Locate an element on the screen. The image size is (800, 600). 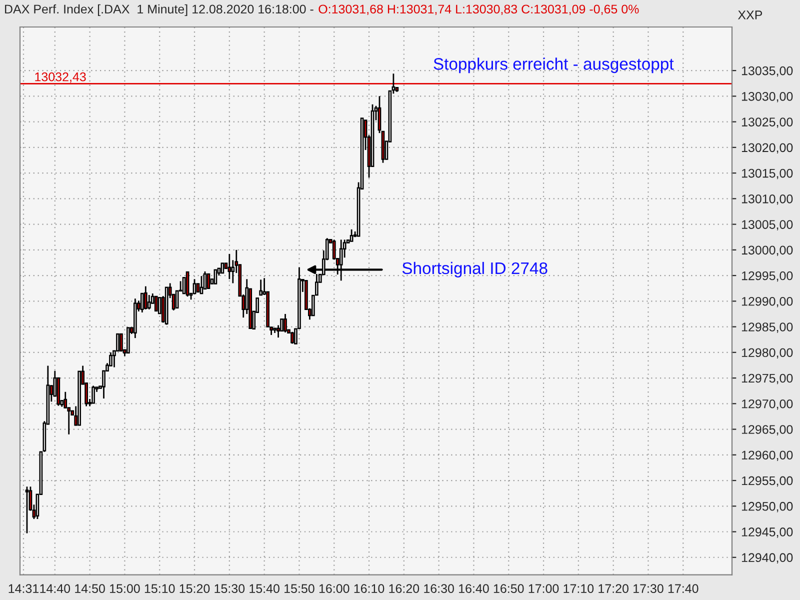
y-tick-label: 12945,00 is located at coordinates (767, 533).